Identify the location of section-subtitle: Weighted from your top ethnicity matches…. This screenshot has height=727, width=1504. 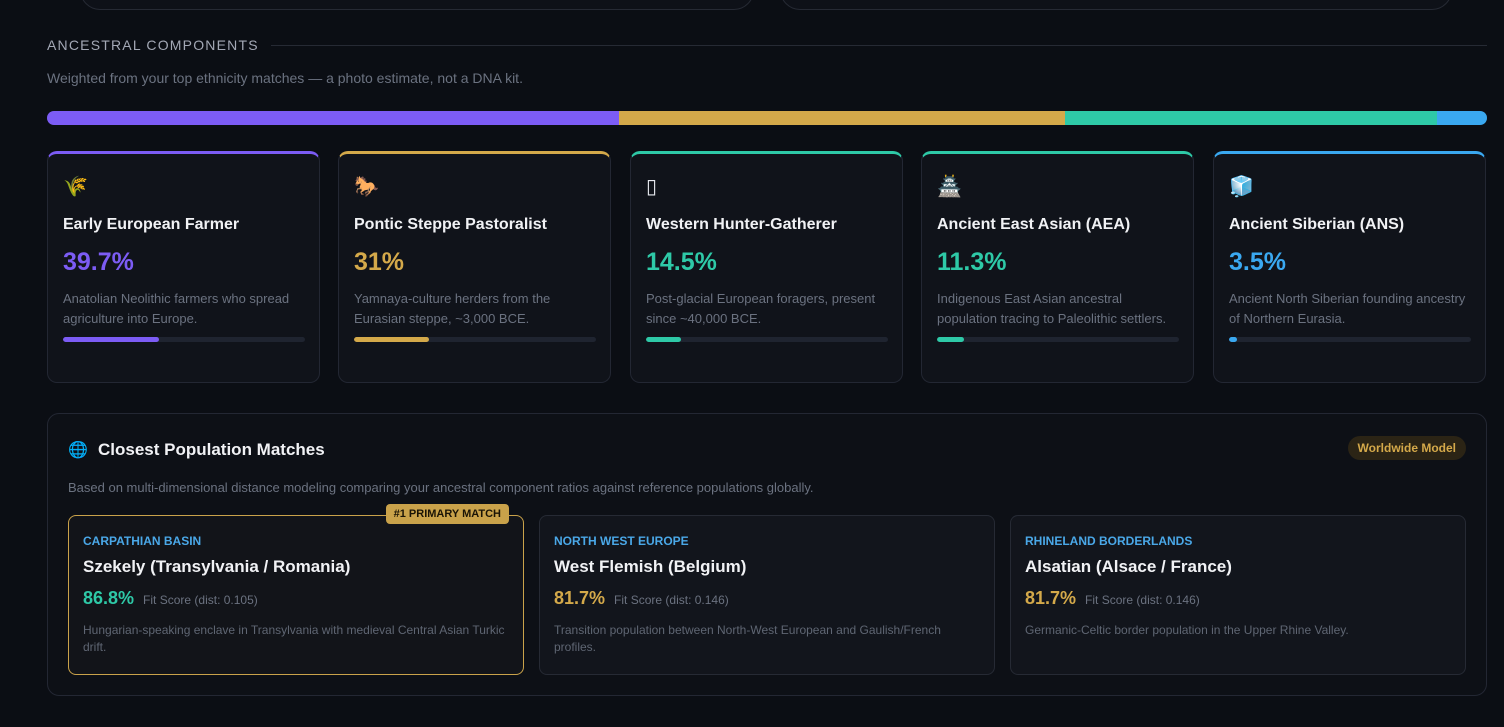
(285, 78).